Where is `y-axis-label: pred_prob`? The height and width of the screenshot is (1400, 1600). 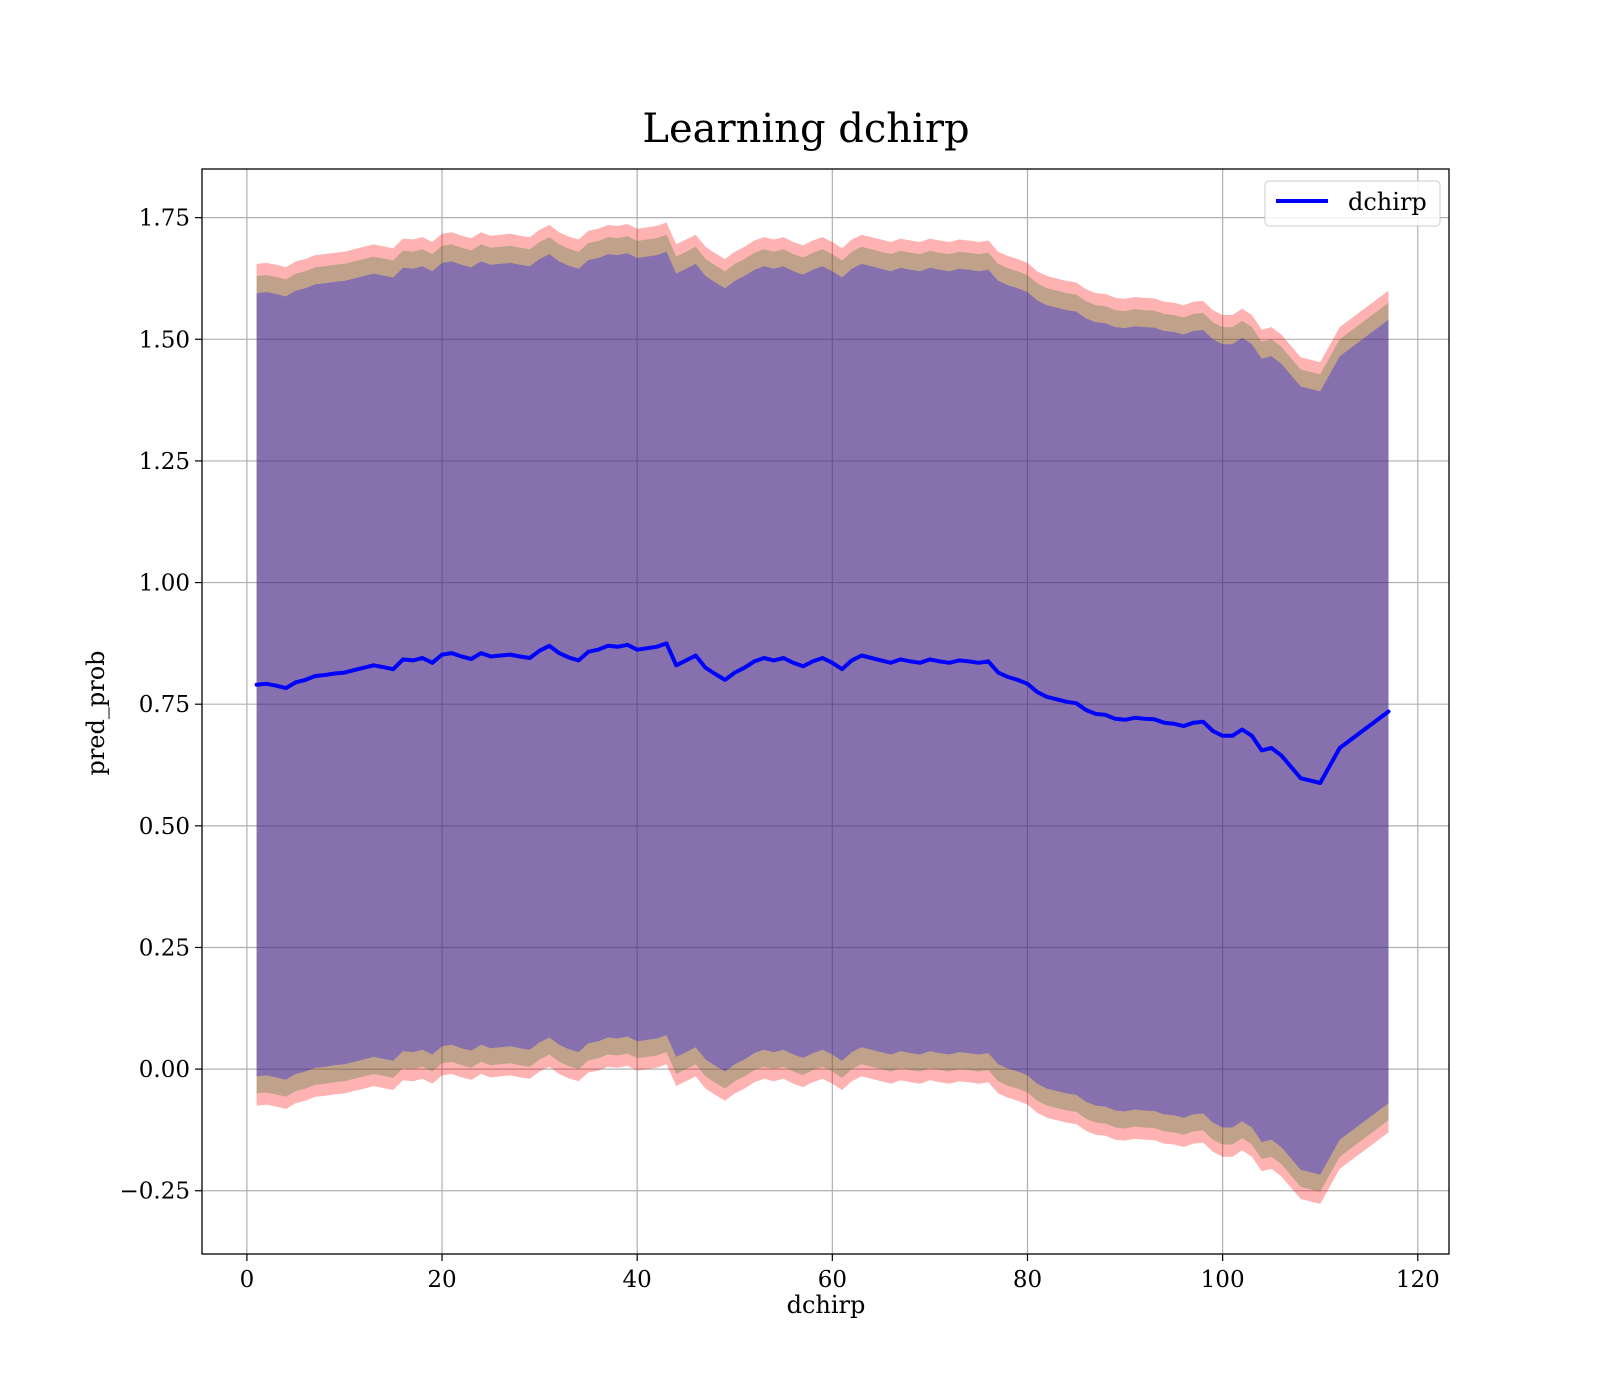 y-axis-label: pred_prob is located at coordinates (96, 712).